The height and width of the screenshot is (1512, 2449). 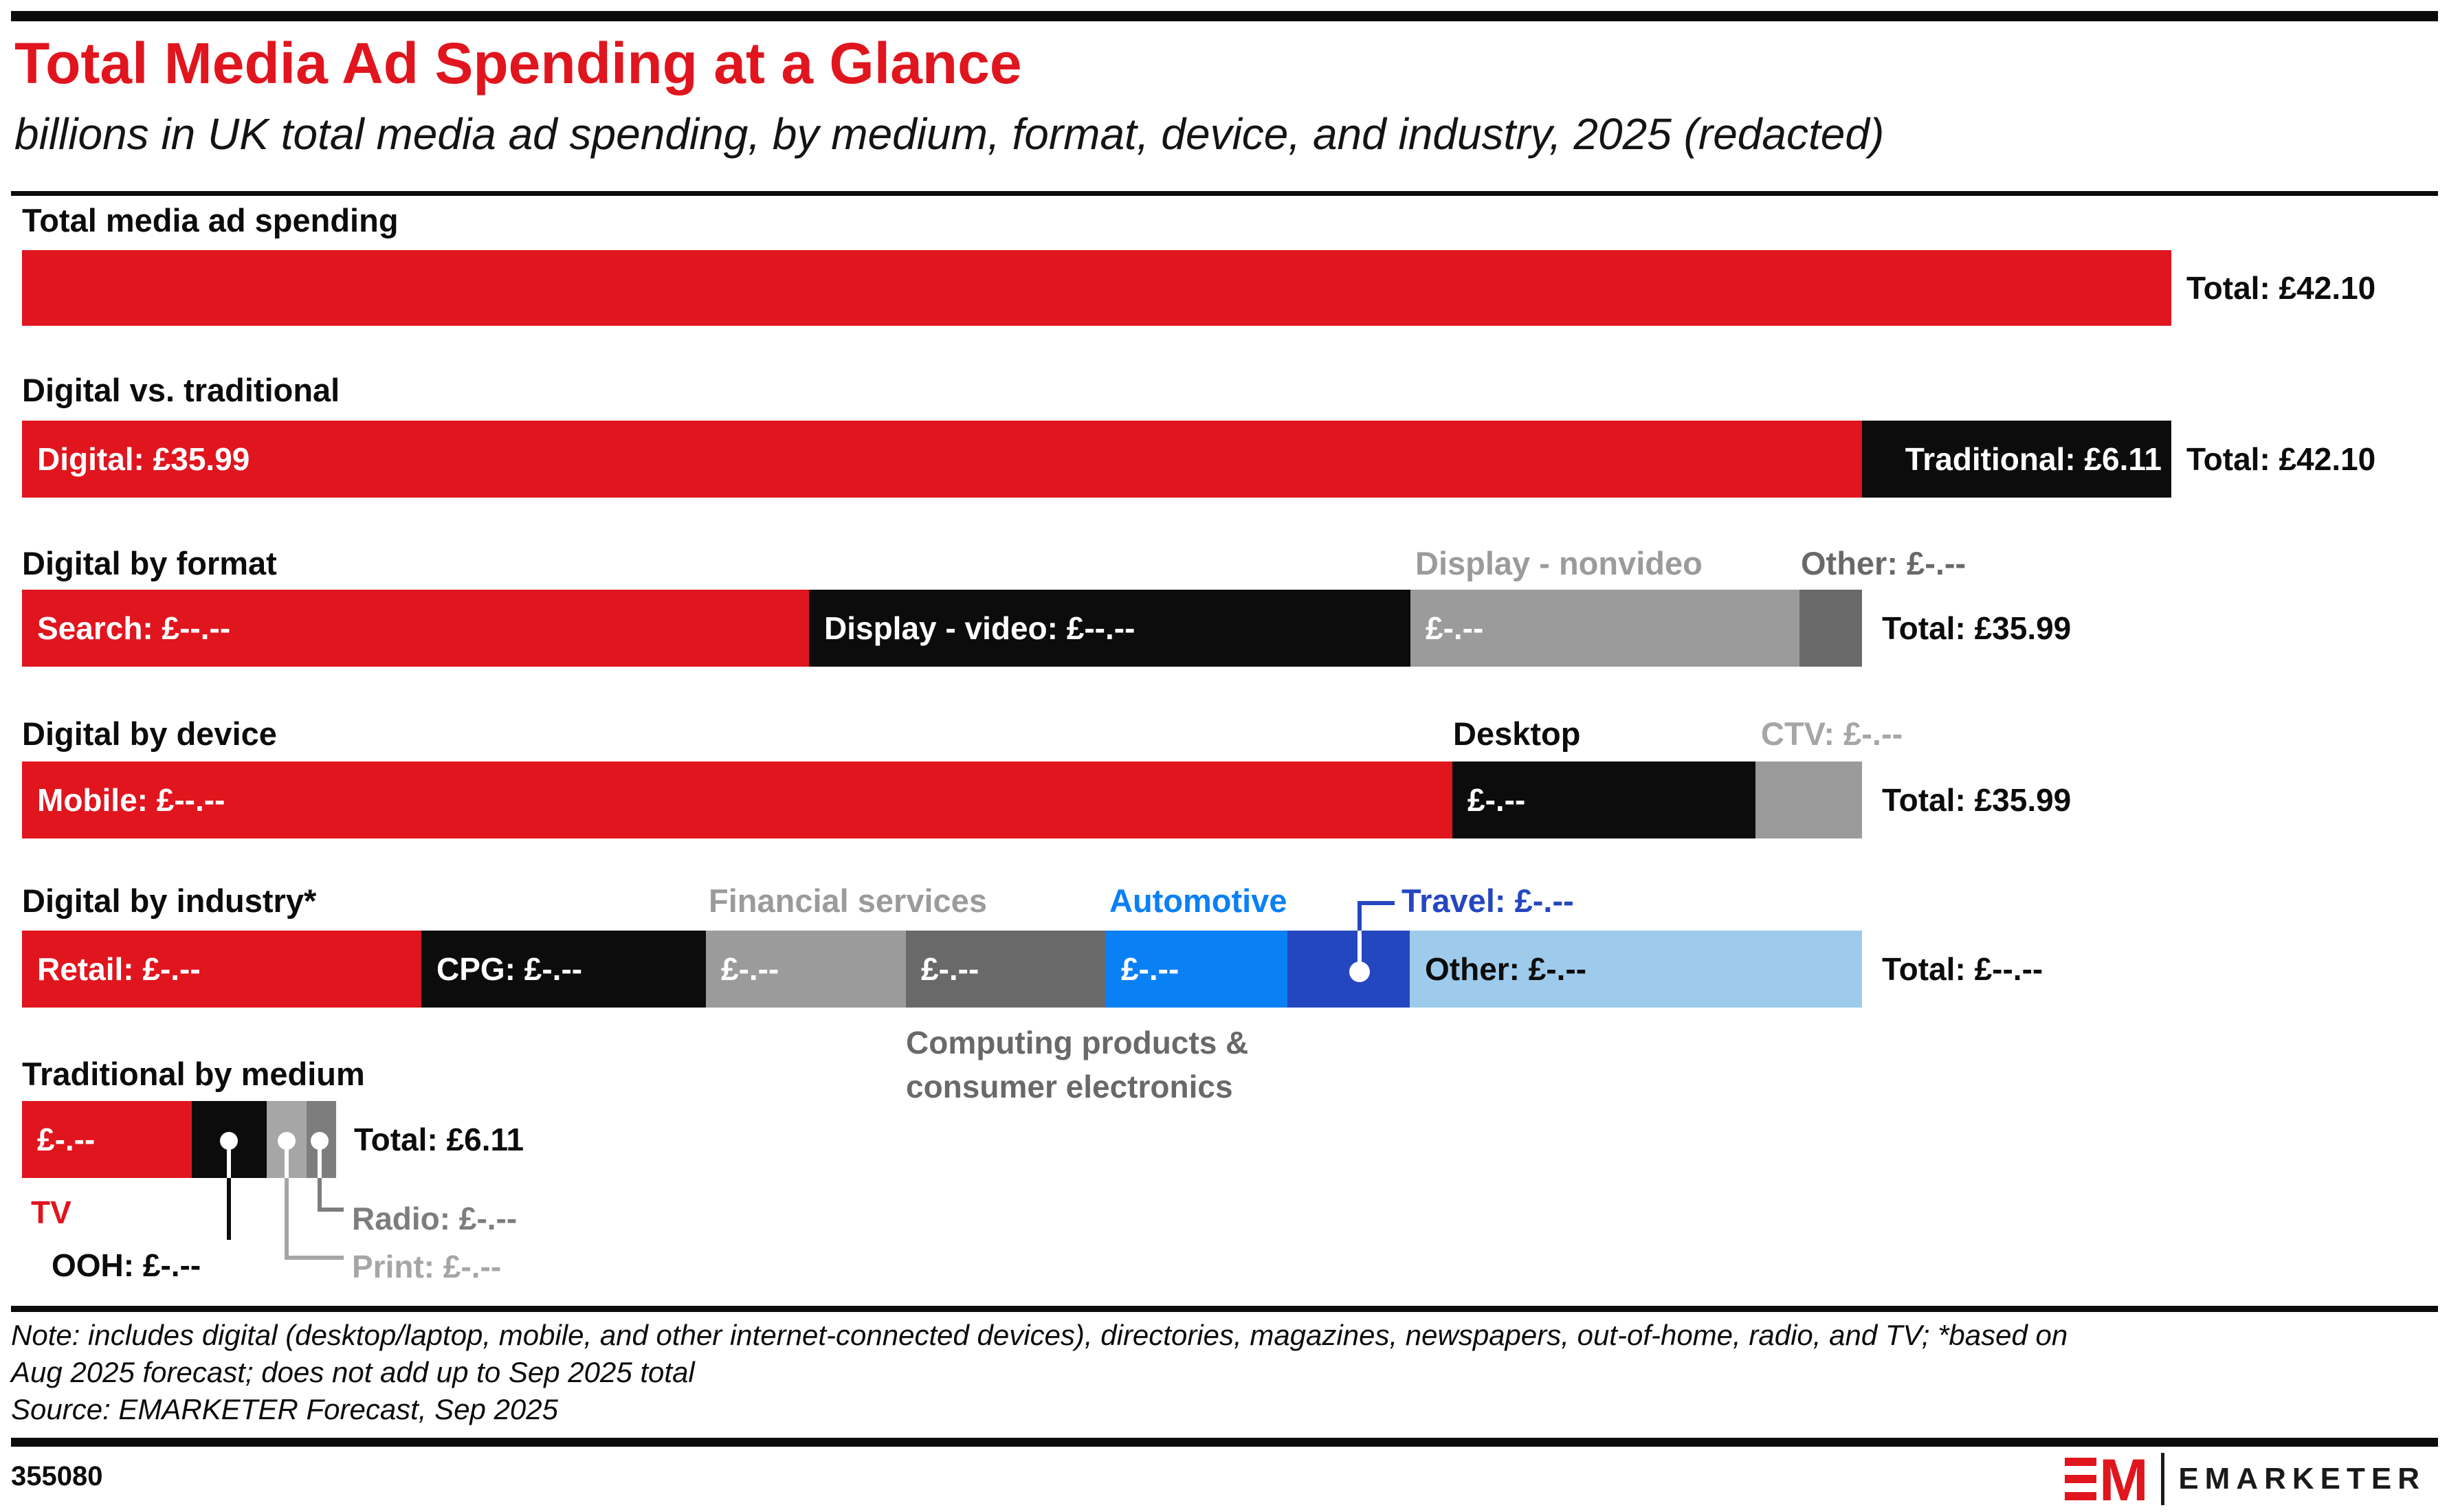 I want to click on ooh-dot, so click(x=229, y=1141).